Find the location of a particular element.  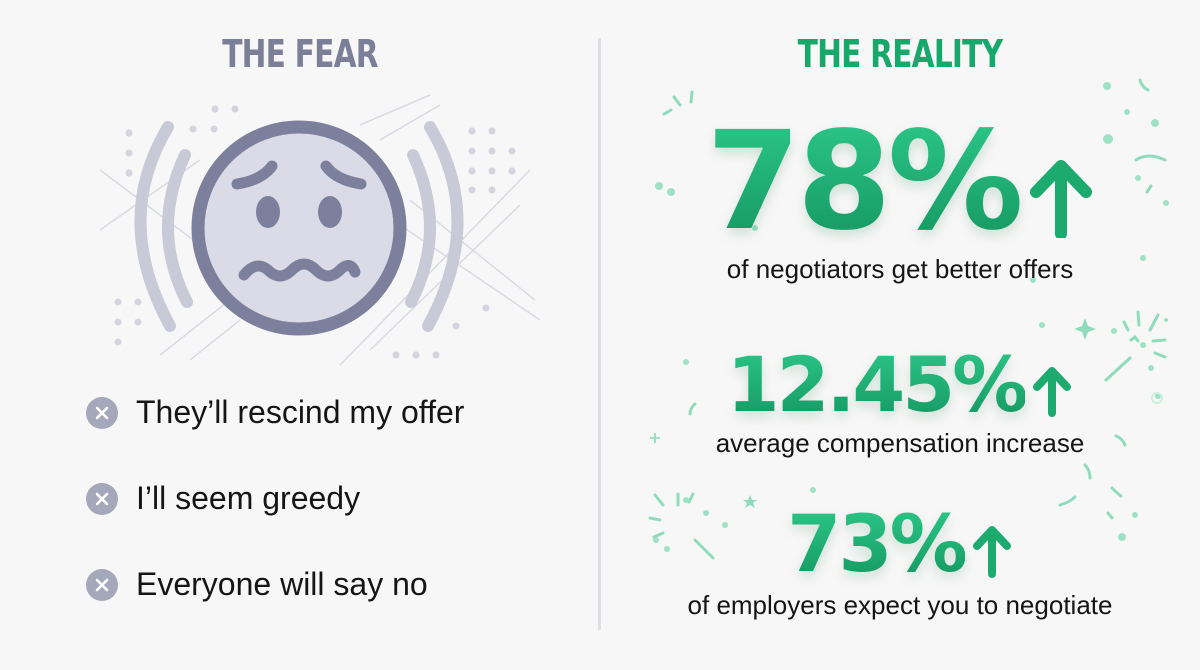

fear-item: I’ll seem greedy is located at coordinates (223, 498).